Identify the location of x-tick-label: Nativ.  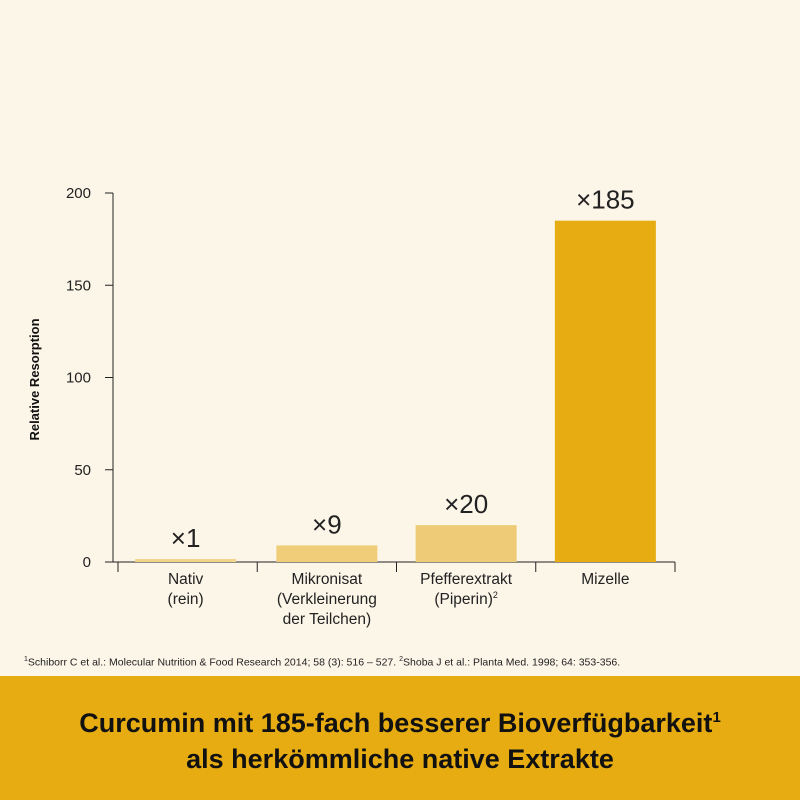
(186, 579).